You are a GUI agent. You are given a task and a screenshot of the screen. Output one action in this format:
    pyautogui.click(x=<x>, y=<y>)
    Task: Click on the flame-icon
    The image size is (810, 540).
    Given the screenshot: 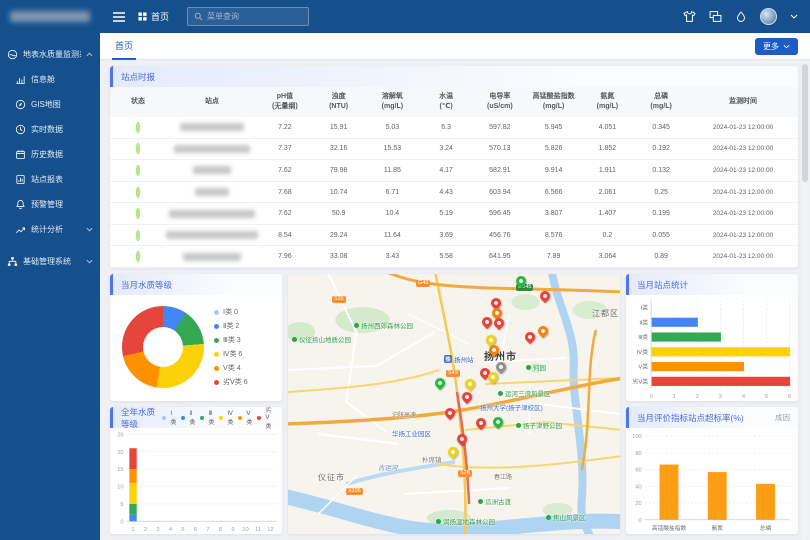 What is the action you would take?
    pyautogui.click(x=741, y=16)
    